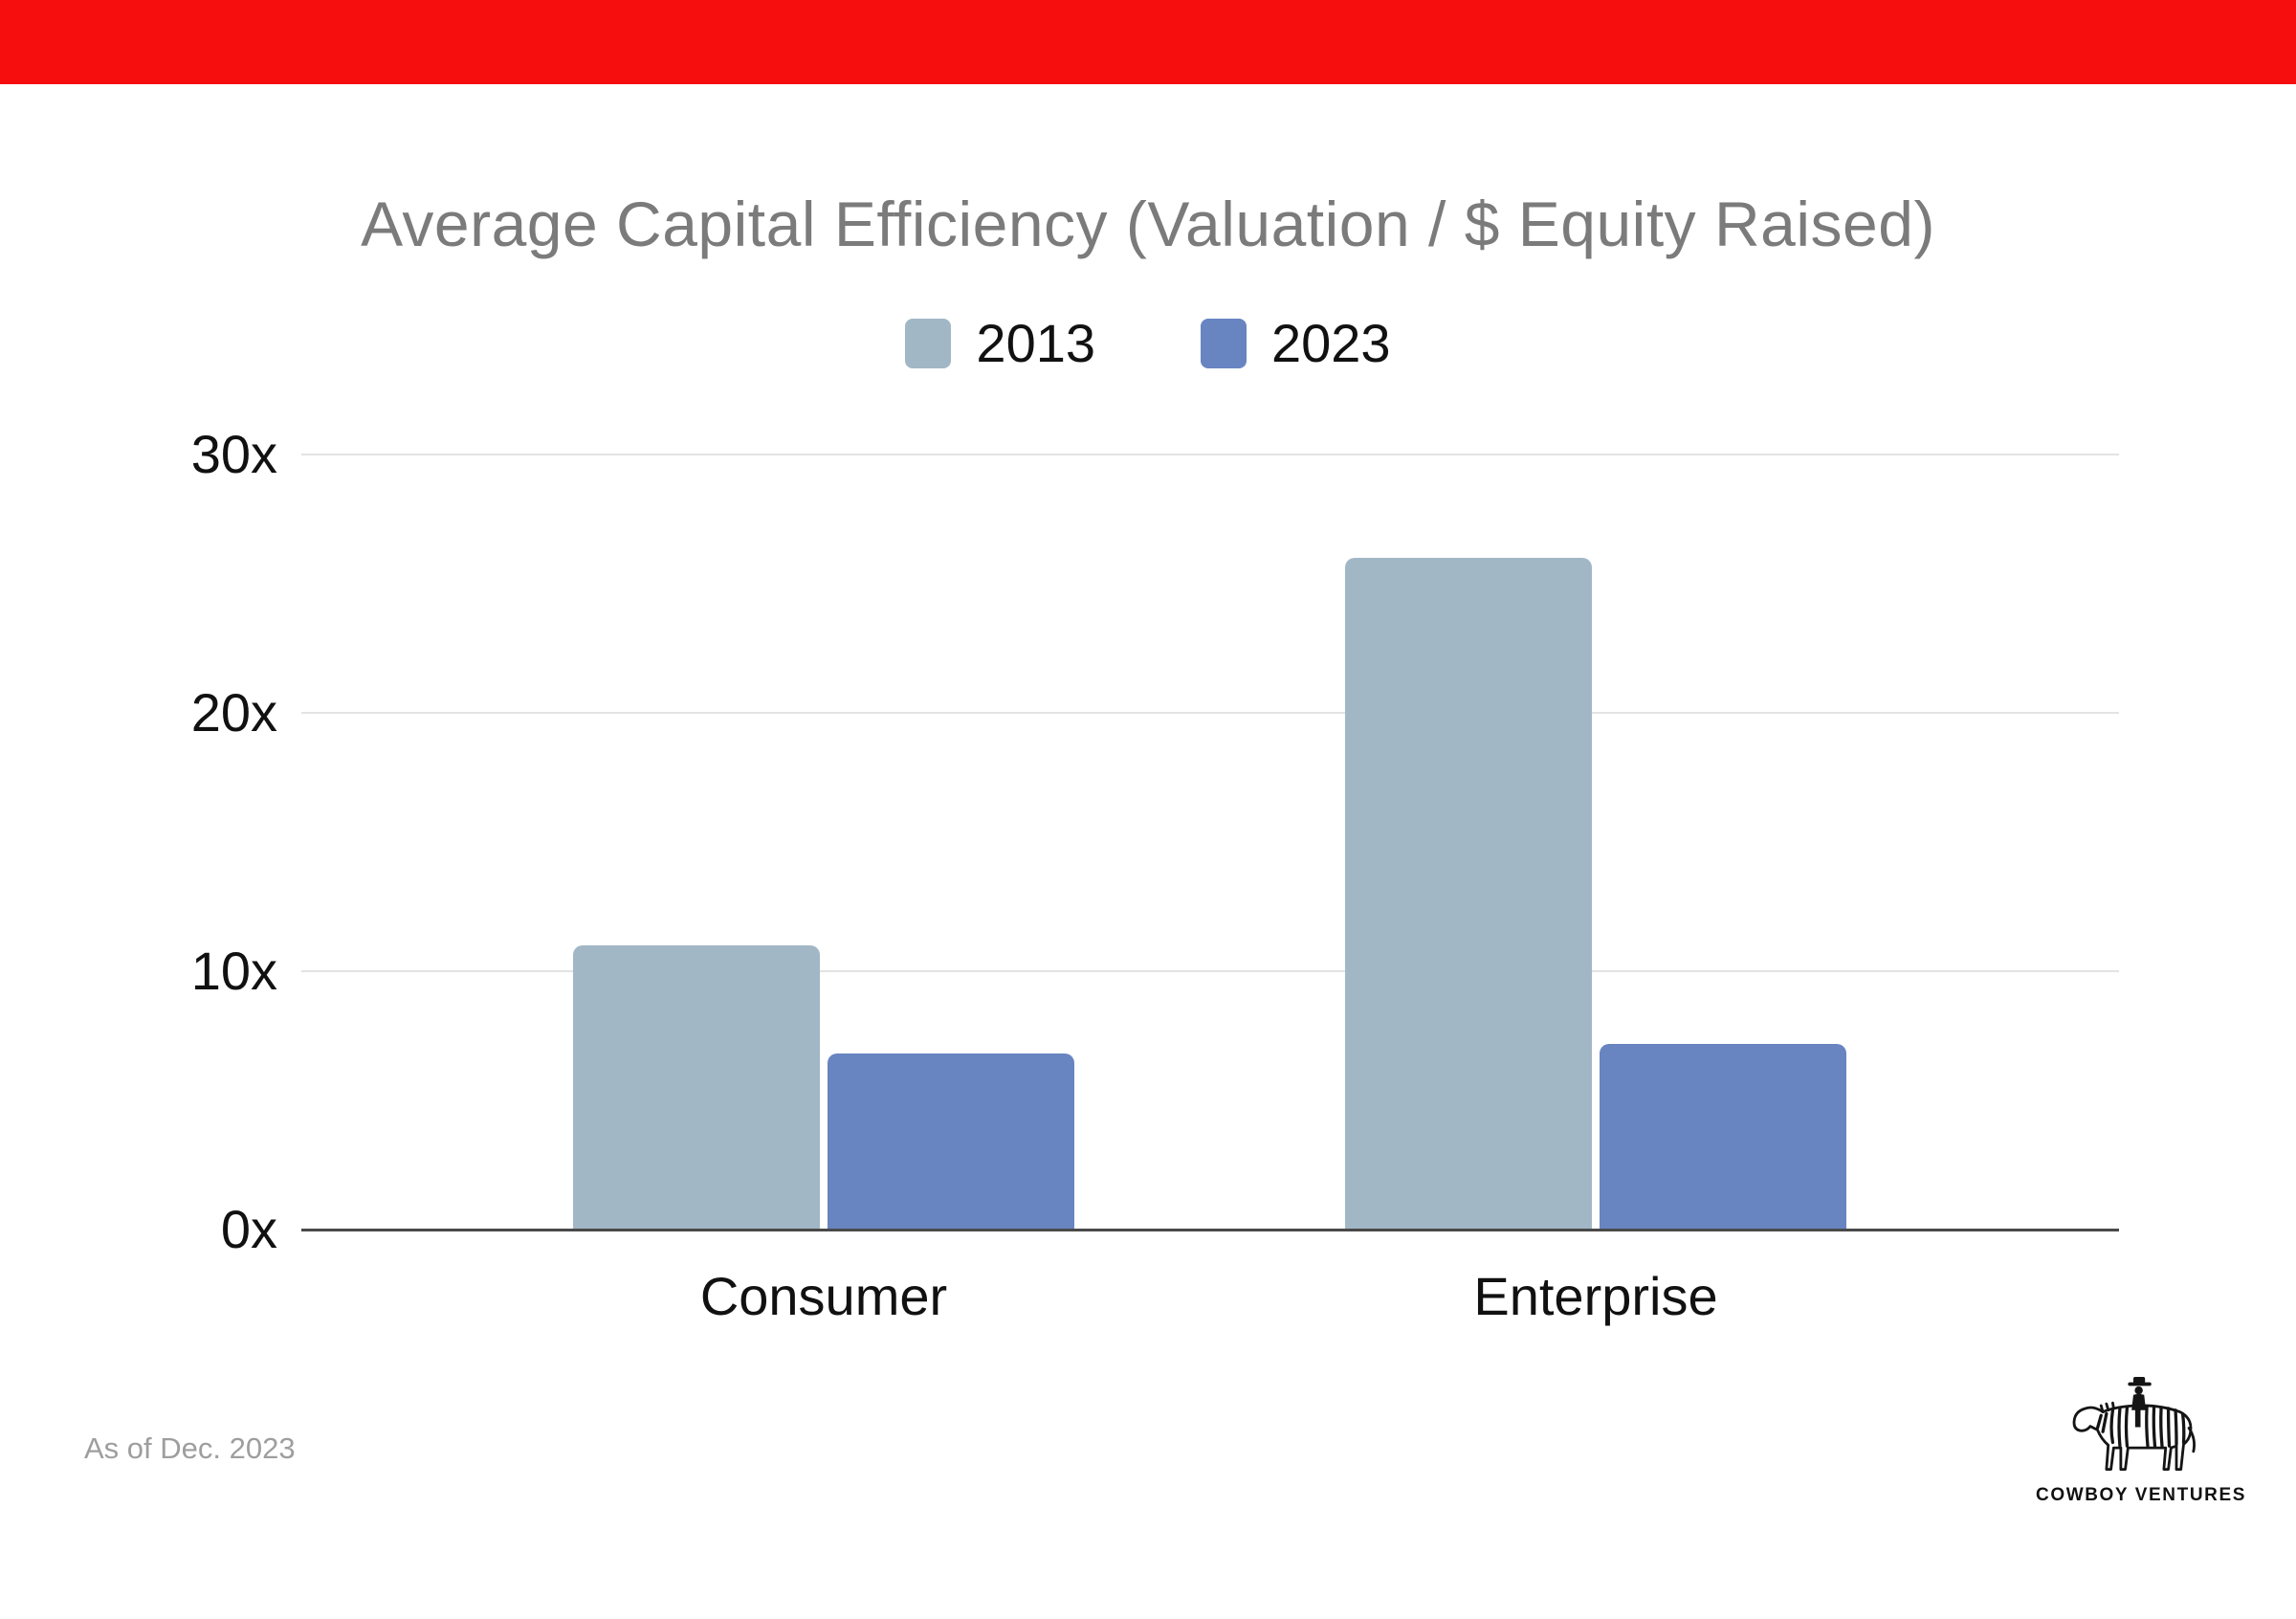 This screenshot has height=1619, width=2296. I want to click on legend-swatch-2013, so click(928, 343).